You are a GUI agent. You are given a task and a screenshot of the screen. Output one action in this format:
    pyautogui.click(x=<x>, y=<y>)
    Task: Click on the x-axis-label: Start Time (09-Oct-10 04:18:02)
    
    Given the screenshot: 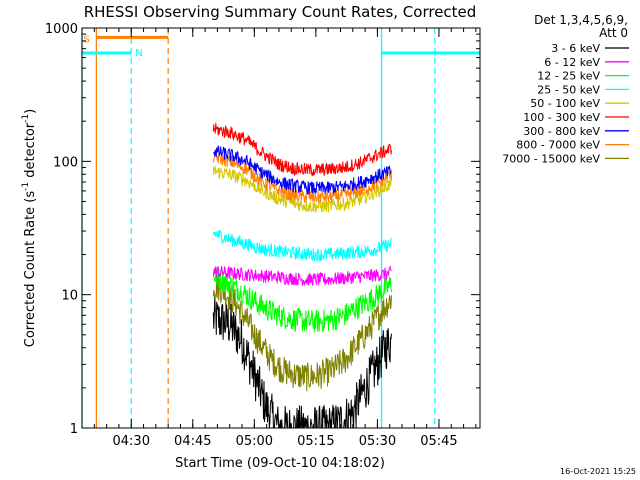 What is the action you would take?
    pyautogui.click(x=280, y=463)
    